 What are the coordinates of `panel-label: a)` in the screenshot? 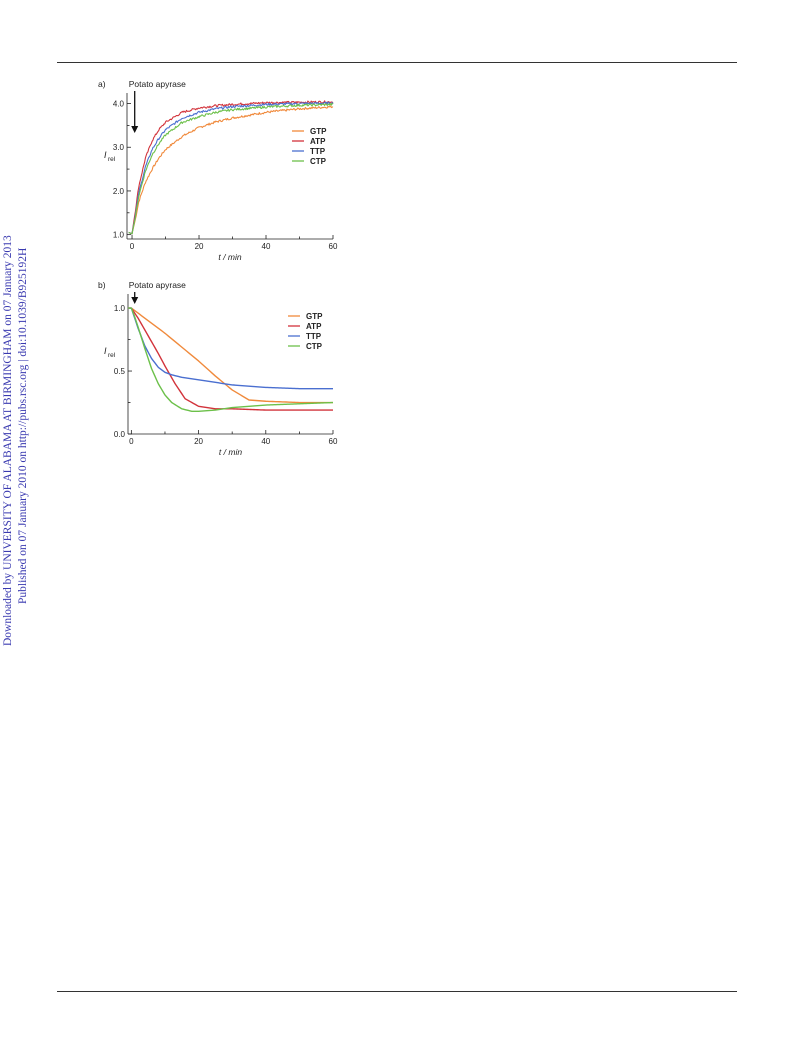 It's located at (102, 84).